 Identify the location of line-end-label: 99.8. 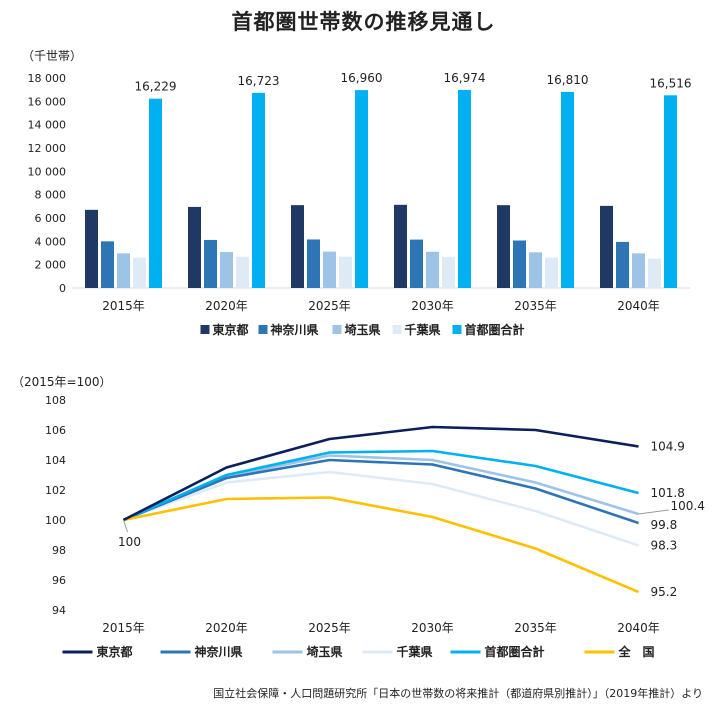
(664, 525).